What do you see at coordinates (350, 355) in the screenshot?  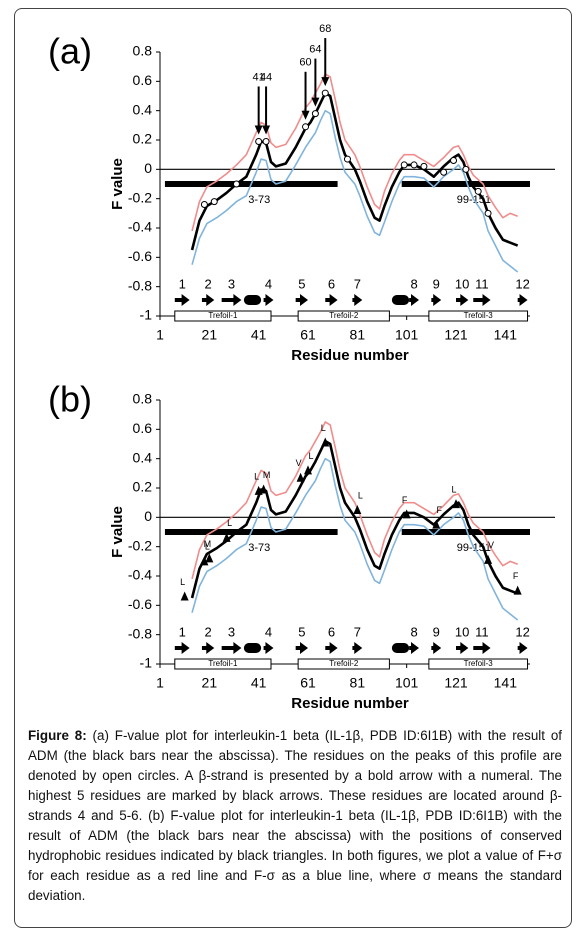 I see `x-axis-title: Residue number` at bounding box center [350, 355].